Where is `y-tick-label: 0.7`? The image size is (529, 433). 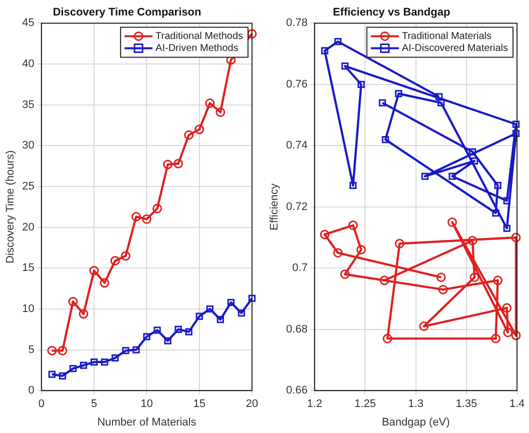
y-tick-label: 0.7 is located at coordinates (300, 268).